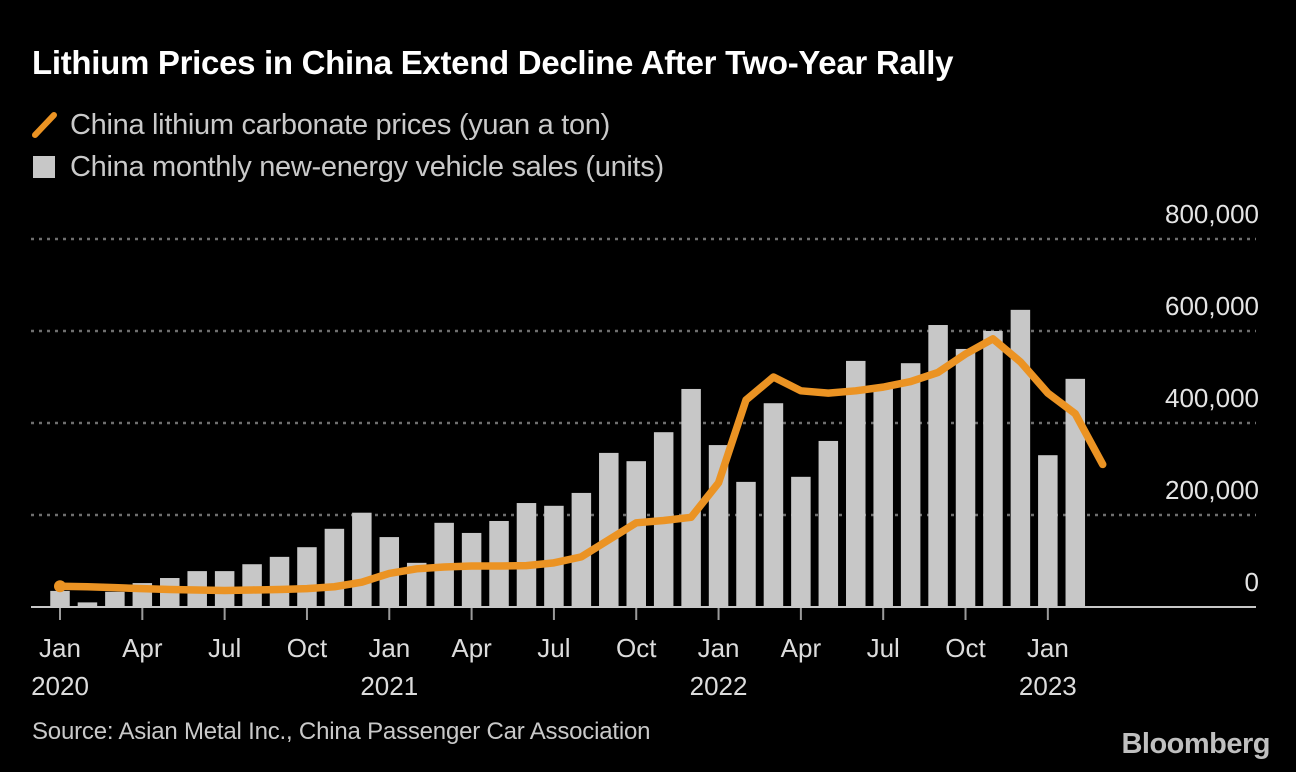  I want to click on line-swatch-icon, so click(44, 125).